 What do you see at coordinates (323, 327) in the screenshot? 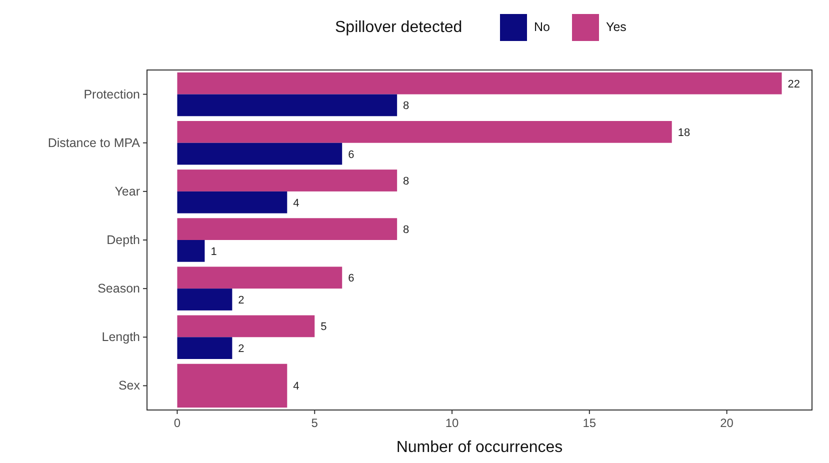
I see `data-label: 5` at bounding box center [323, 327].